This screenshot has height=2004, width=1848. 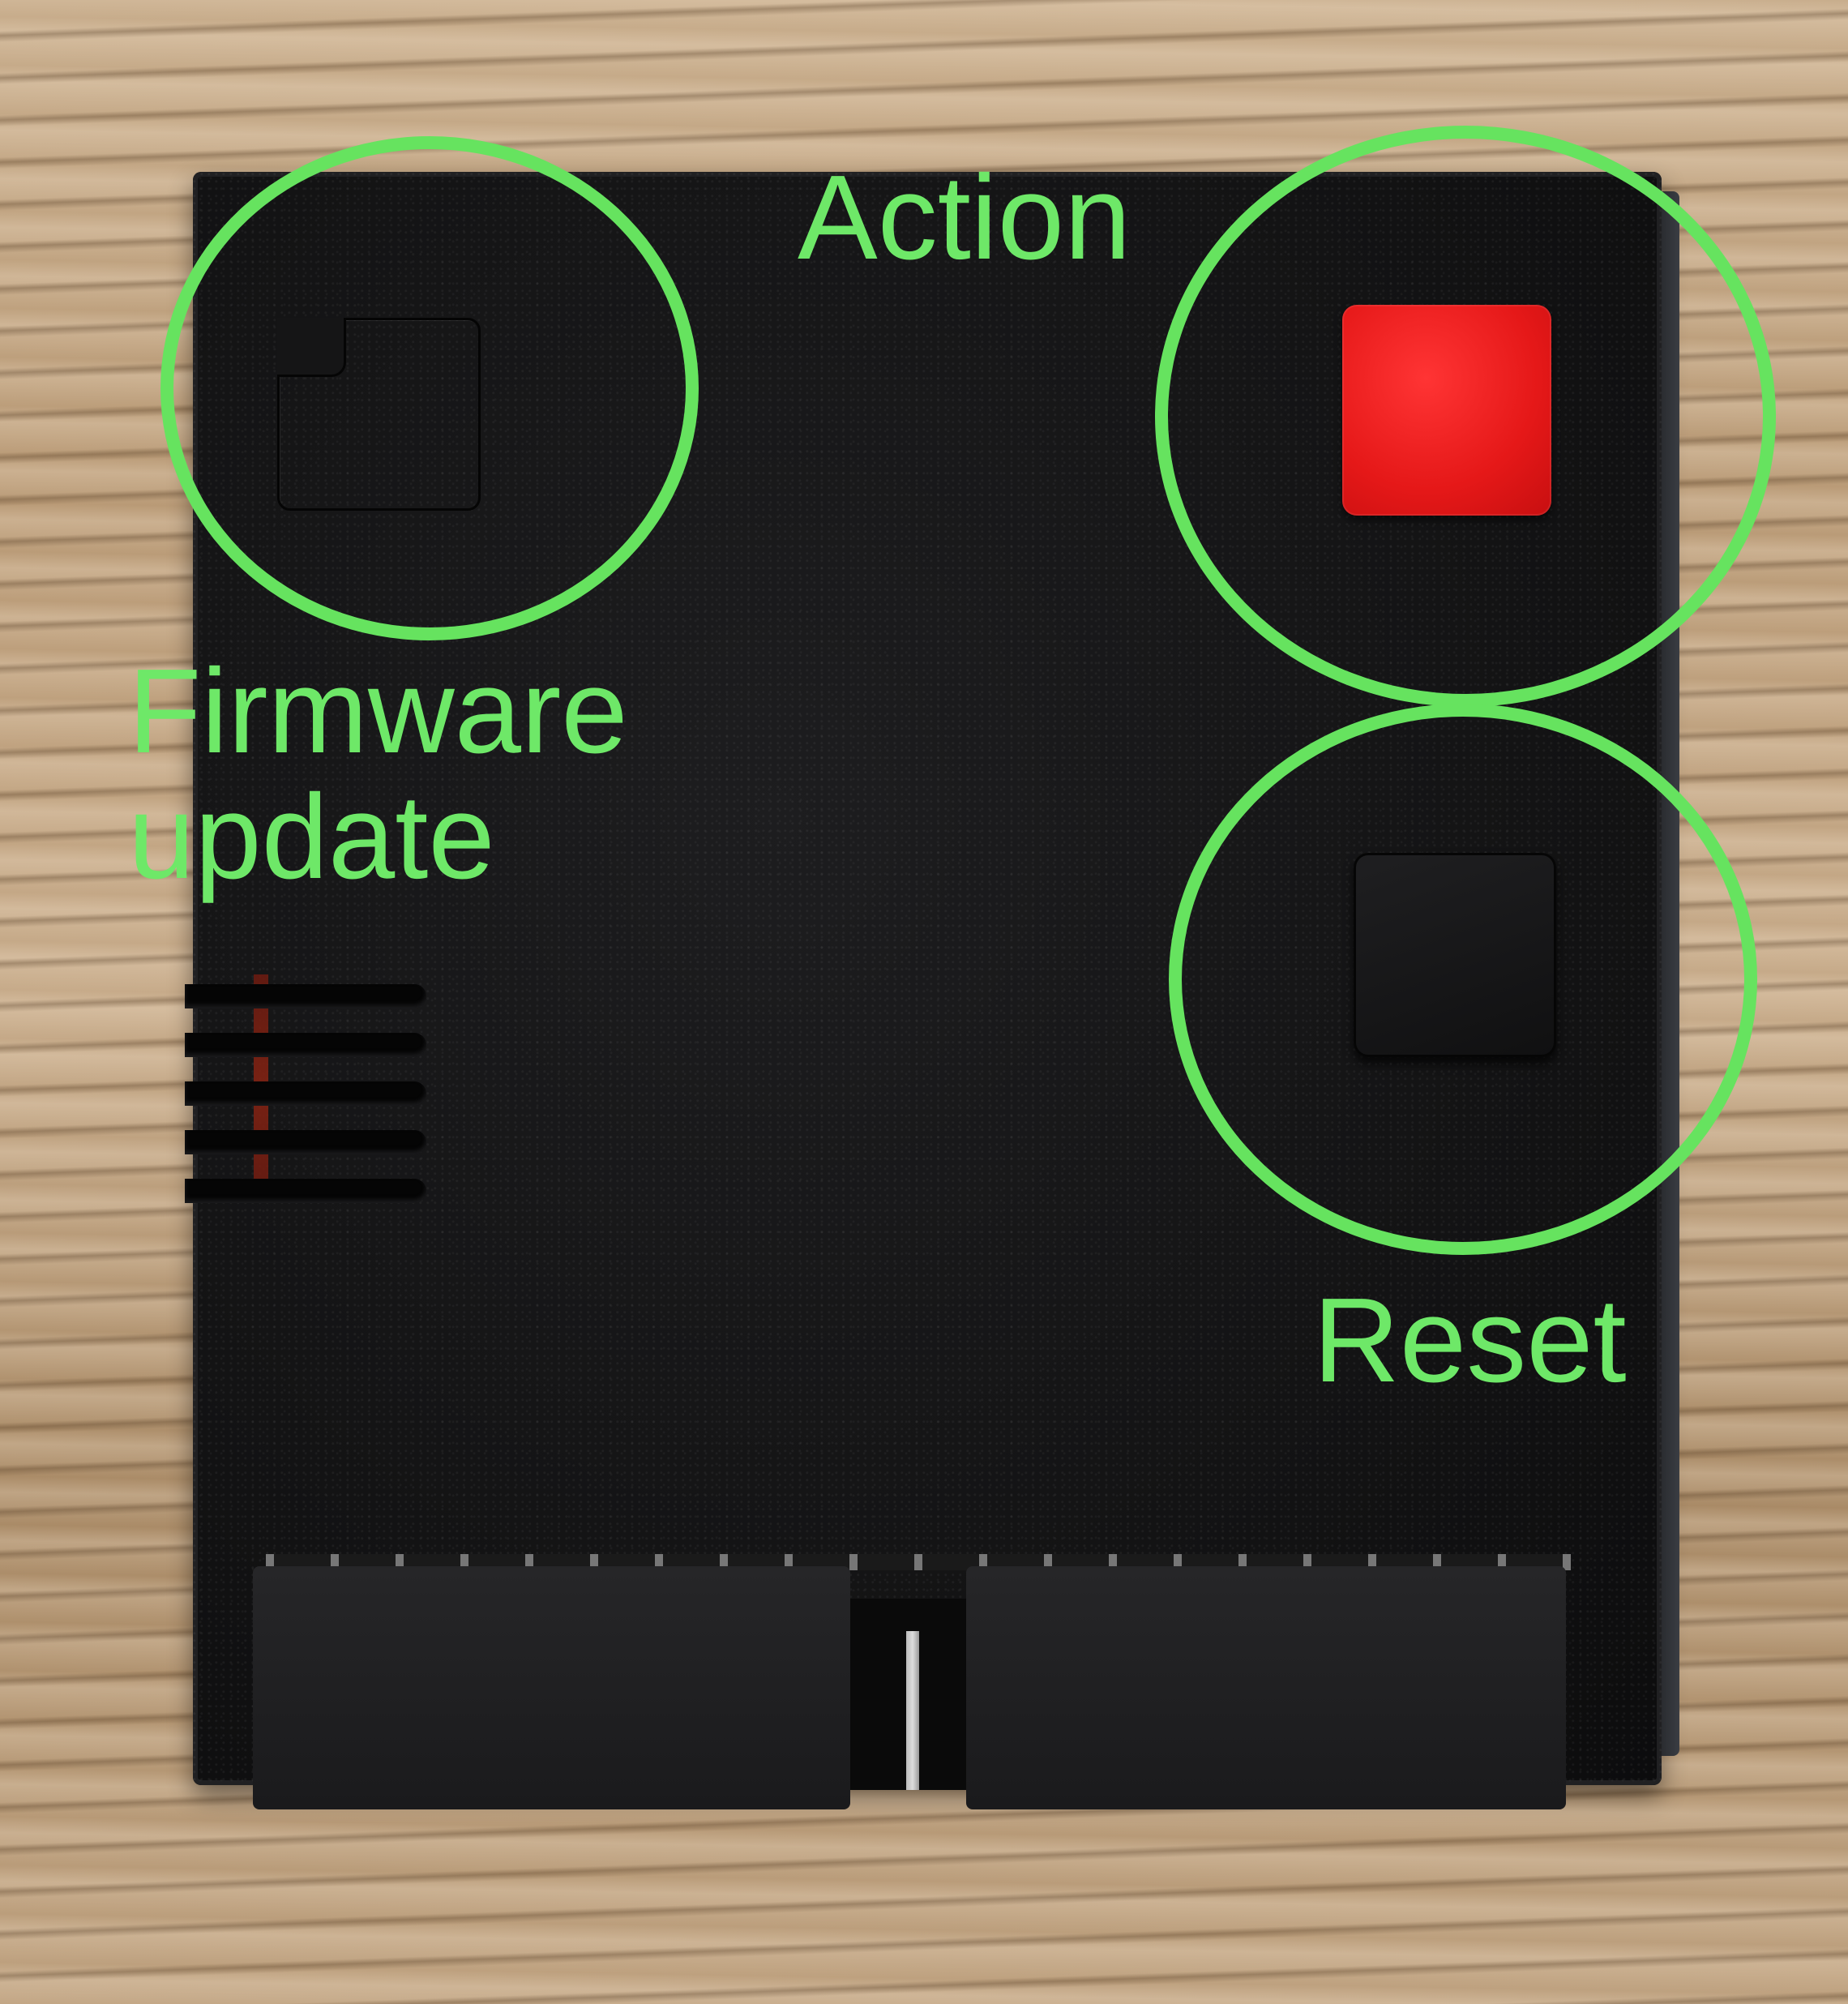 I want to click on action-label: Action, so click(x=964, y=218).